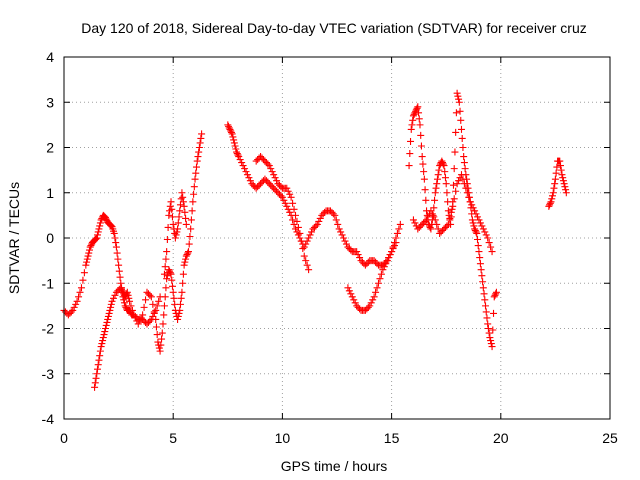  What do you see at coordinates (48, 283) in the screenshot?
I see `y-tick-label: -1` at bounding box center [48, 283].